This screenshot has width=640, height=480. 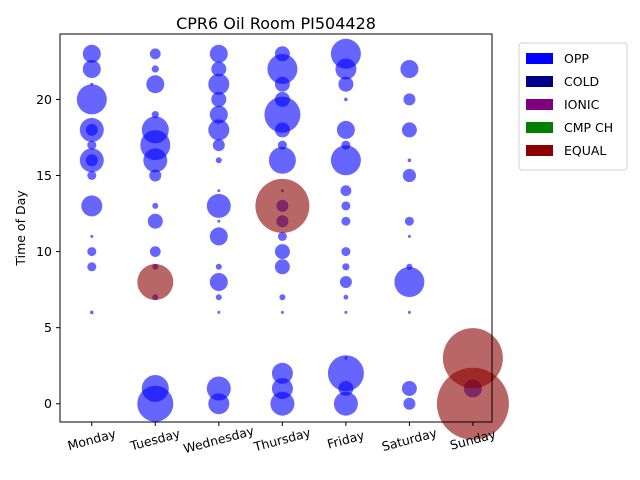 I want to click on legend-label: CMP CH, so click(x=588, y=127).